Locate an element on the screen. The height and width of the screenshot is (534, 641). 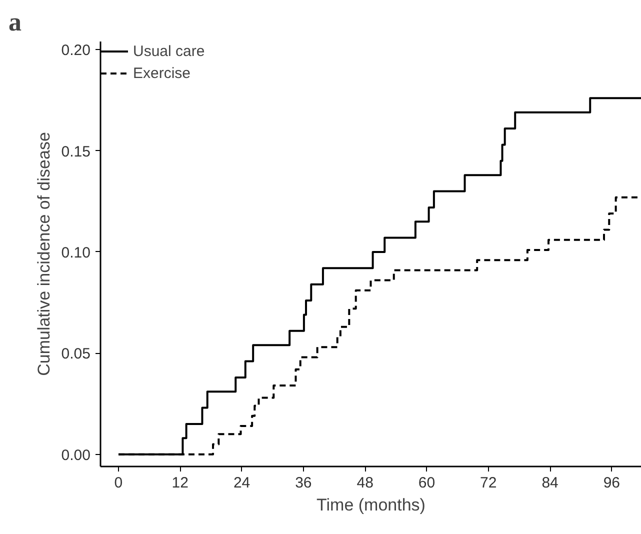
chart-title: a is located at coordinates (15, 22).